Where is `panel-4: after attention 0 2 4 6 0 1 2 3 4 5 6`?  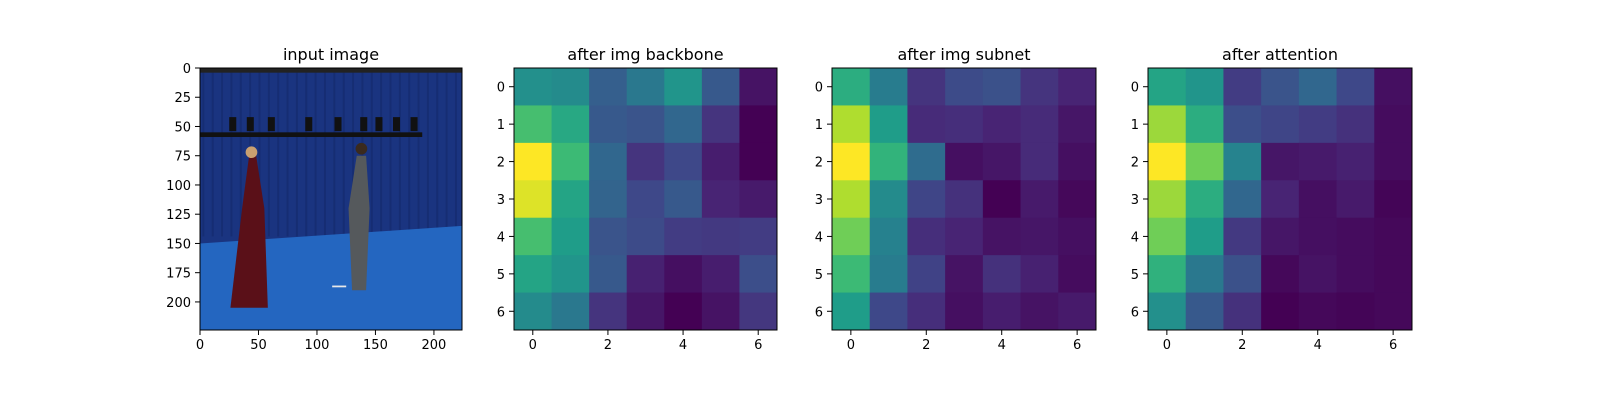
panel-4: after attention 0 2 4 6 0 1 2 3 4 5 6 is located at coordinates (1272, 199).